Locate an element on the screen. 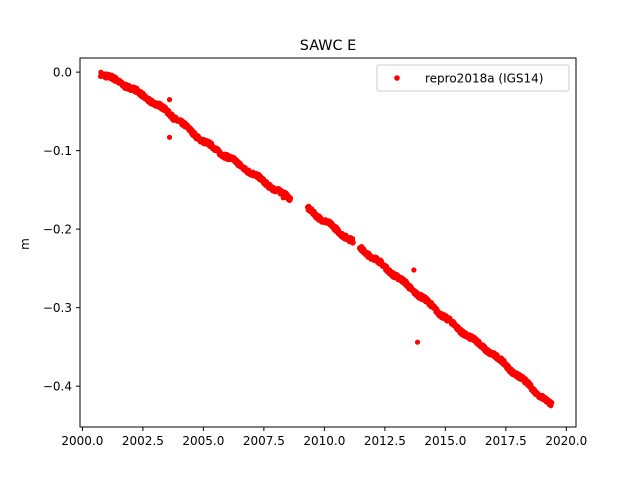 The height and width of the screenshot is (480, 640). legend-marker is located at coordinates (397, 78).